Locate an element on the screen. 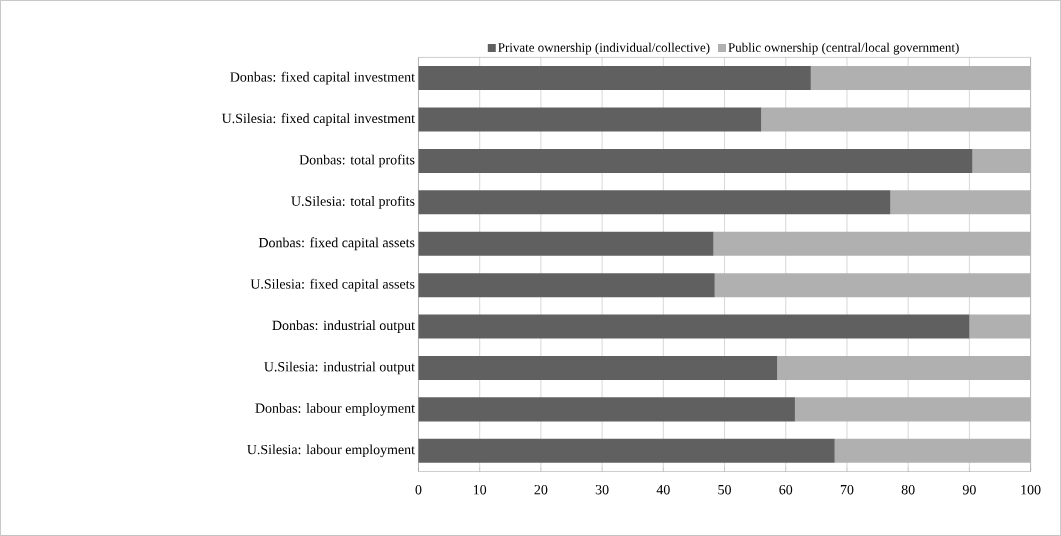 Image resolution: width=1061 pixels, height=536 pixels. x-tick-label: 100 is located at coordinates (1031, 490).